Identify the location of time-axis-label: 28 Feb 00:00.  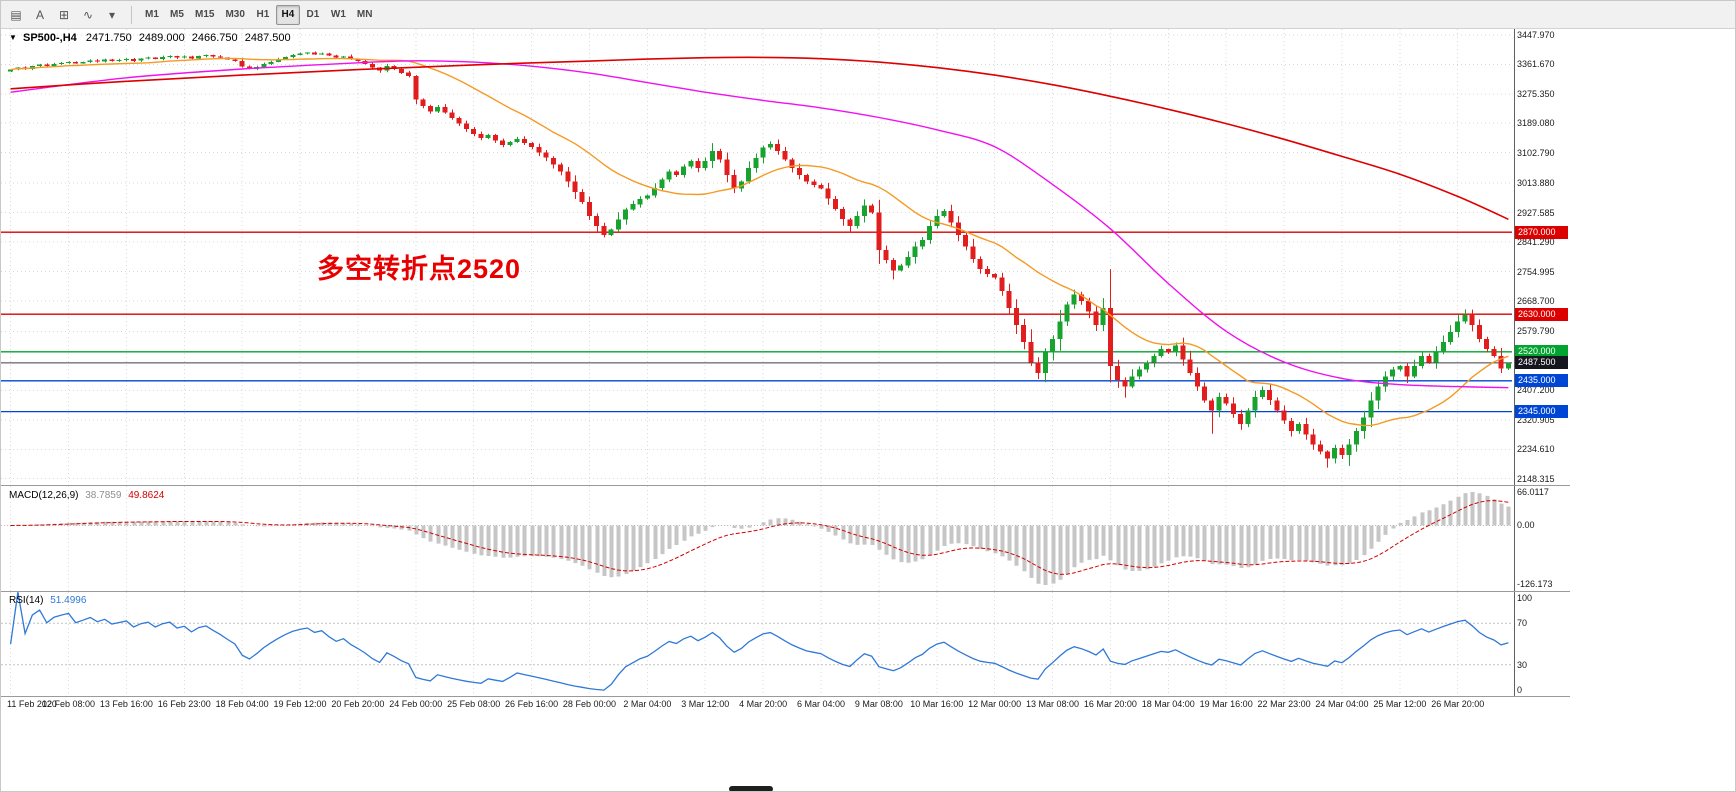
(589, 704).